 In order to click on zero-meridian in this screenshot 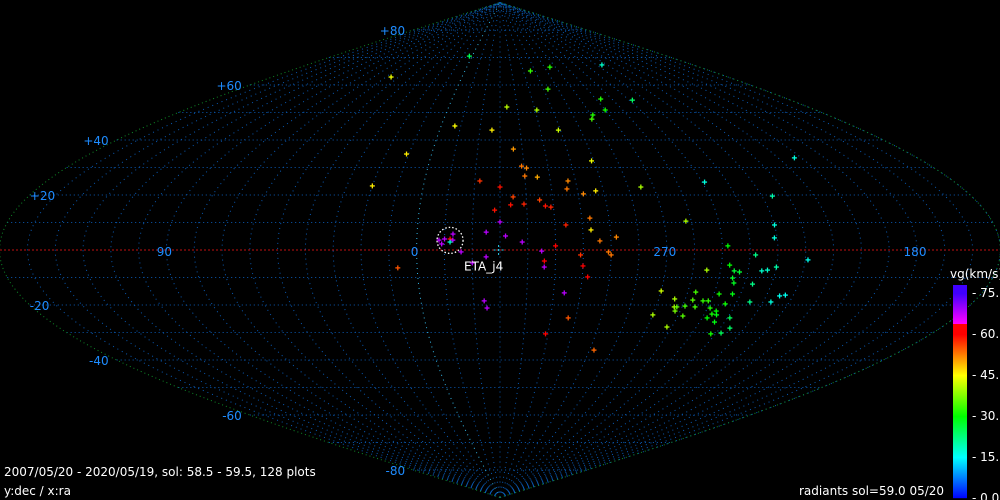, I will do `click(458, 250)`.